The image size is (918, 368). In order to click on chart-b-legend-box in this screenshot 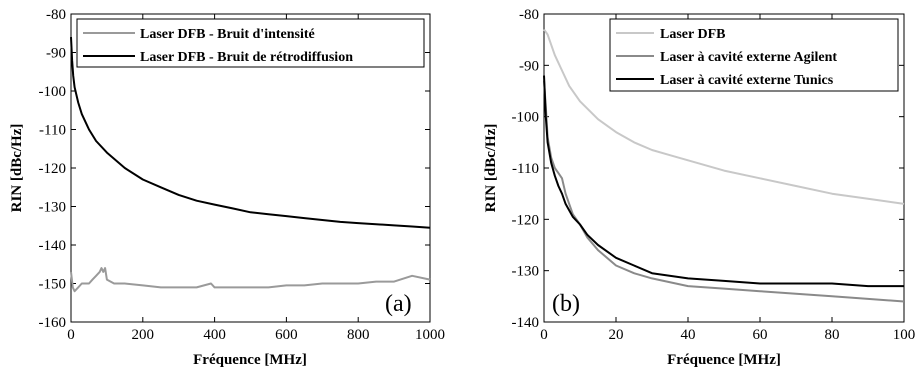, I will do `click(754, 55)`.